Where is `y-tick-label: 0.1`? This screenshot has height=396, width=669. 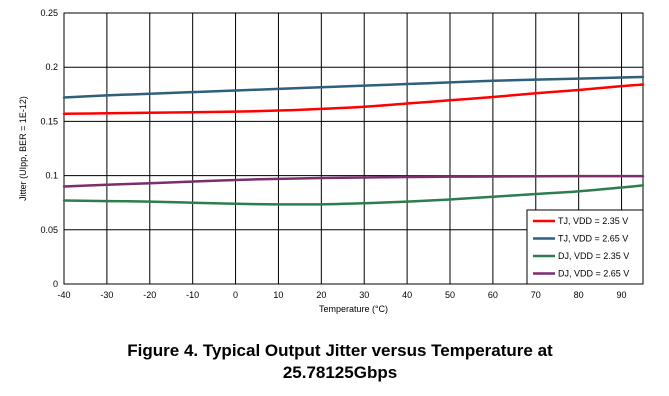
y-tick-label: 0.1 is located at coordinates (51, 176).